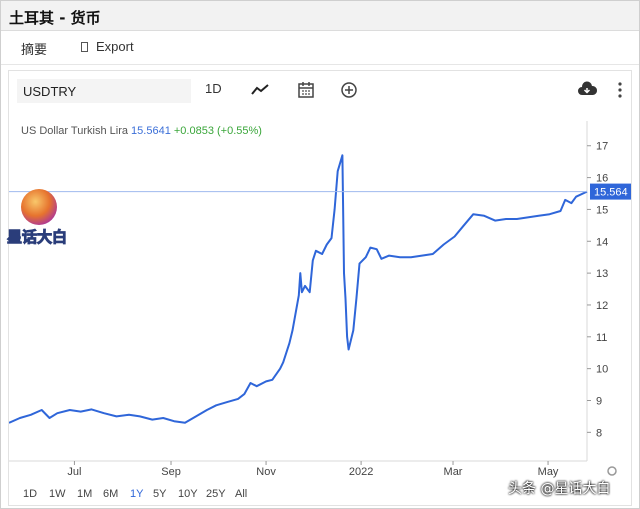  What do you see at coordinates (171, 472) in the screenshot?
I see `x-tick-label: Sep` at bounding box center [171, 472].